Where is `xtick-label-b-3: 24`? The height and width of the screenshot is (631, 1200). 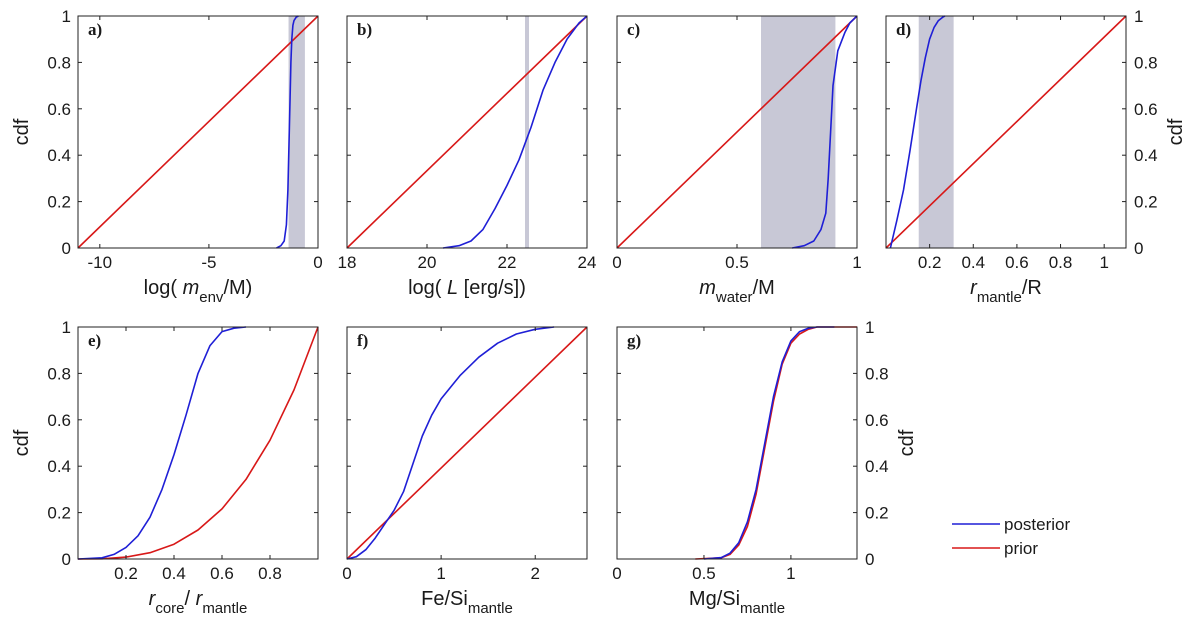
xtick-label-b-3: 24 is located at coordinates (587, 262).